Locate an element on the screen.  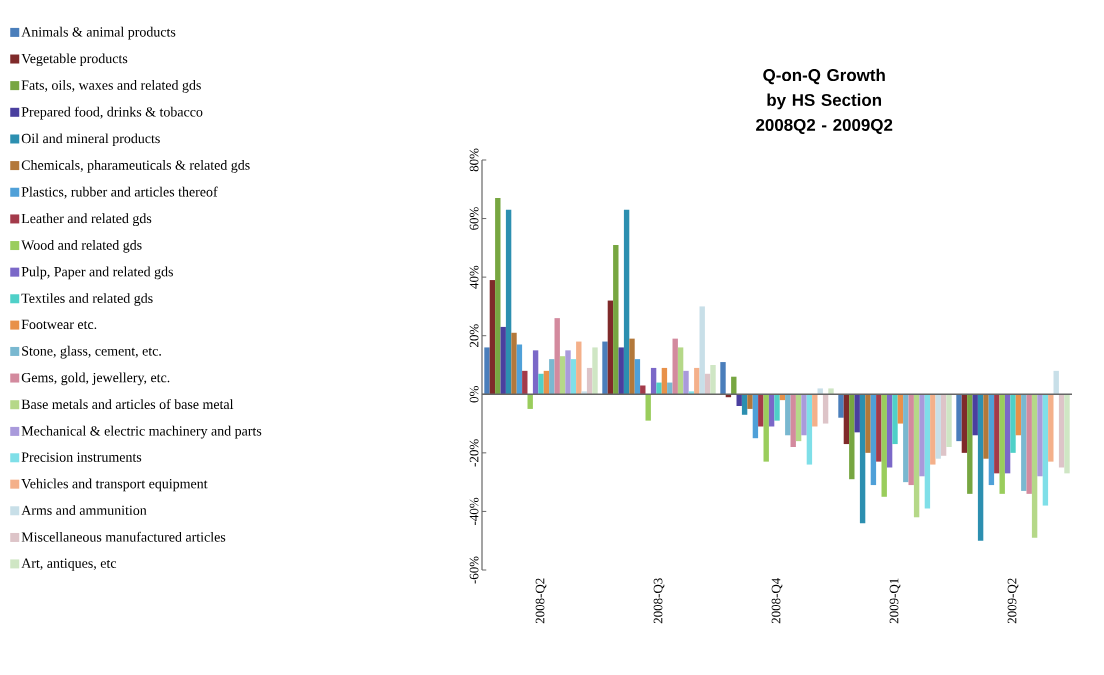
legend-label: Prepared food, drinks & tobacco is located at coordinates (112, 113).